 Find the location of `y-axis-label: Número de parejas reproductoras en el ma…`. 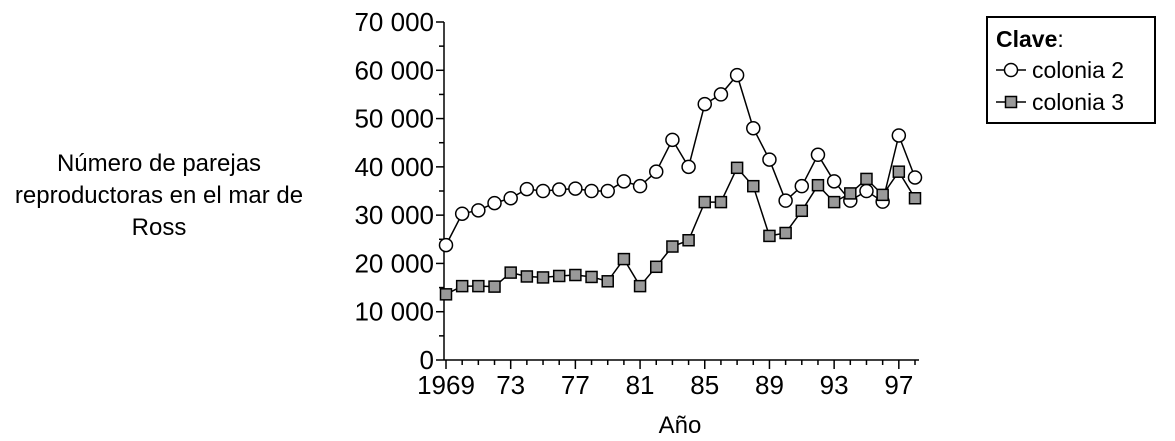

y-axis-label: Número de parejas reproductoras en el ma… is located at coordinates (159, 195).